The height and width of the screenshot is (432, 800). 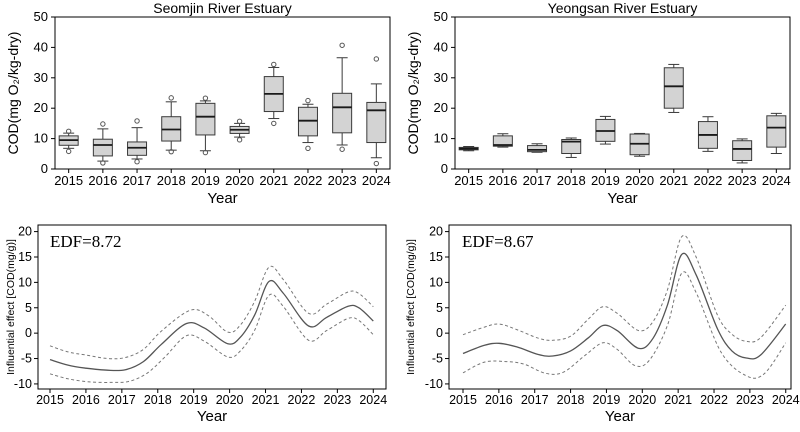 I want to click on box-2020, so click(x=639, y=144).